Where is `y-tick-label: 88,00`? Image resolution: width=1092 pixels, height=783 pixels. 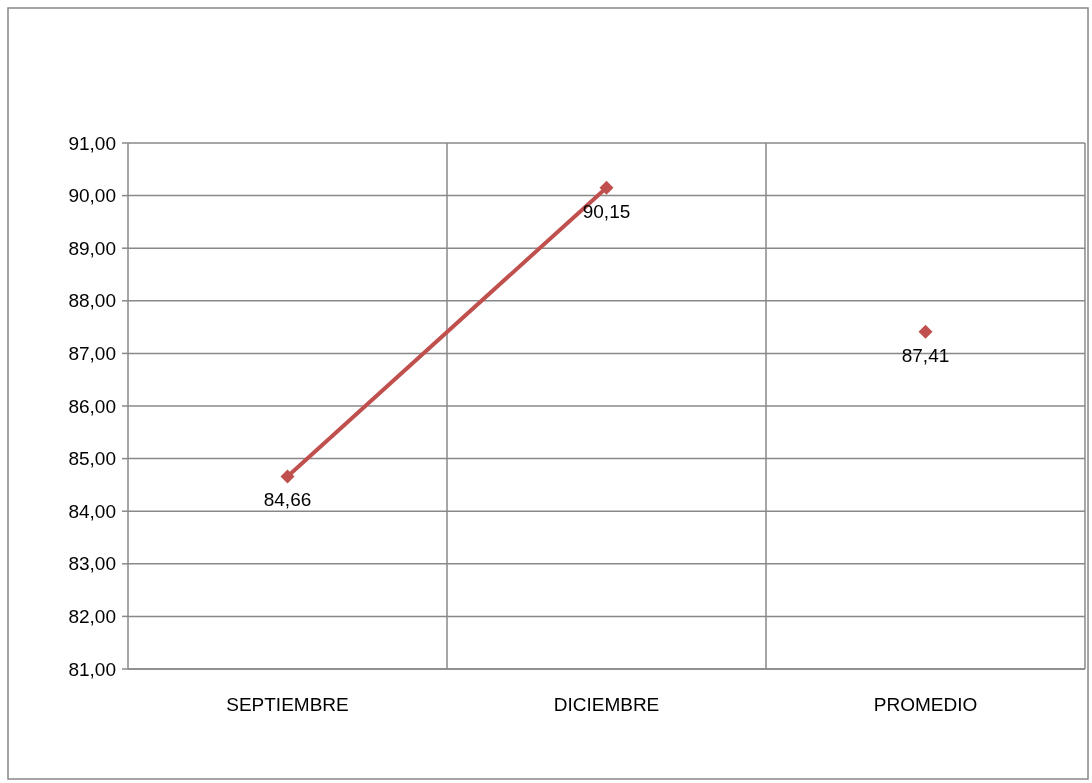 y-tick-label: 88,00 is located at coordinates (92, 301).